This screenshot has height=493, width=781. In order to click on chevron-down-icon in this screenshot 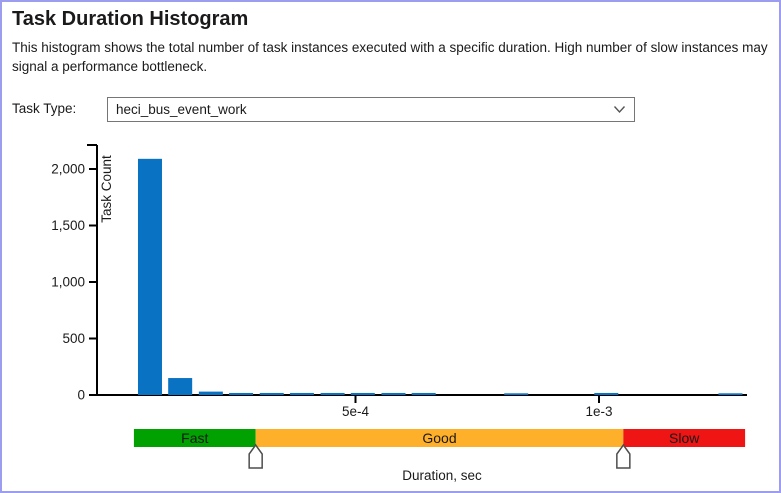, I will do `click(619, 109)`.